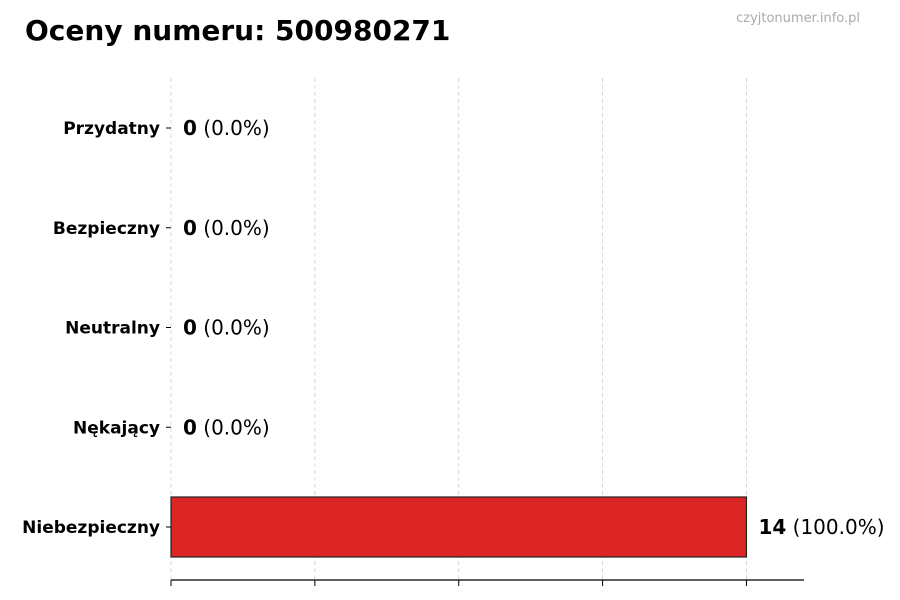 This screenshot has height=600, width=900. I want to click on bar, so click(459, 527).